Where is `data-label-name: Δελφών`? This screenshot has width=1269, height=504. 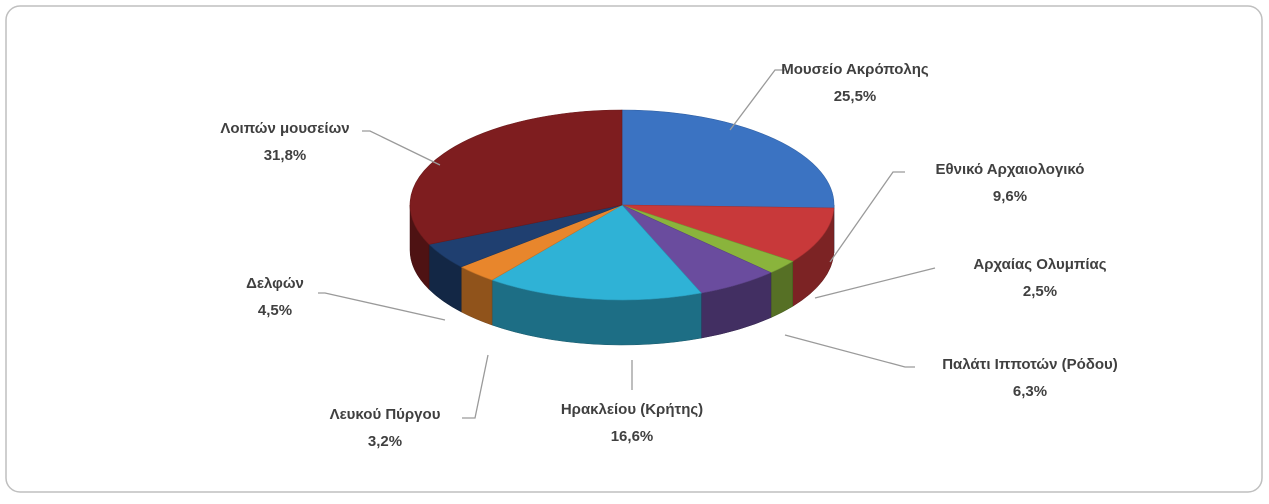 data-label-name: Δελφών is located at coordinates (275, 283).